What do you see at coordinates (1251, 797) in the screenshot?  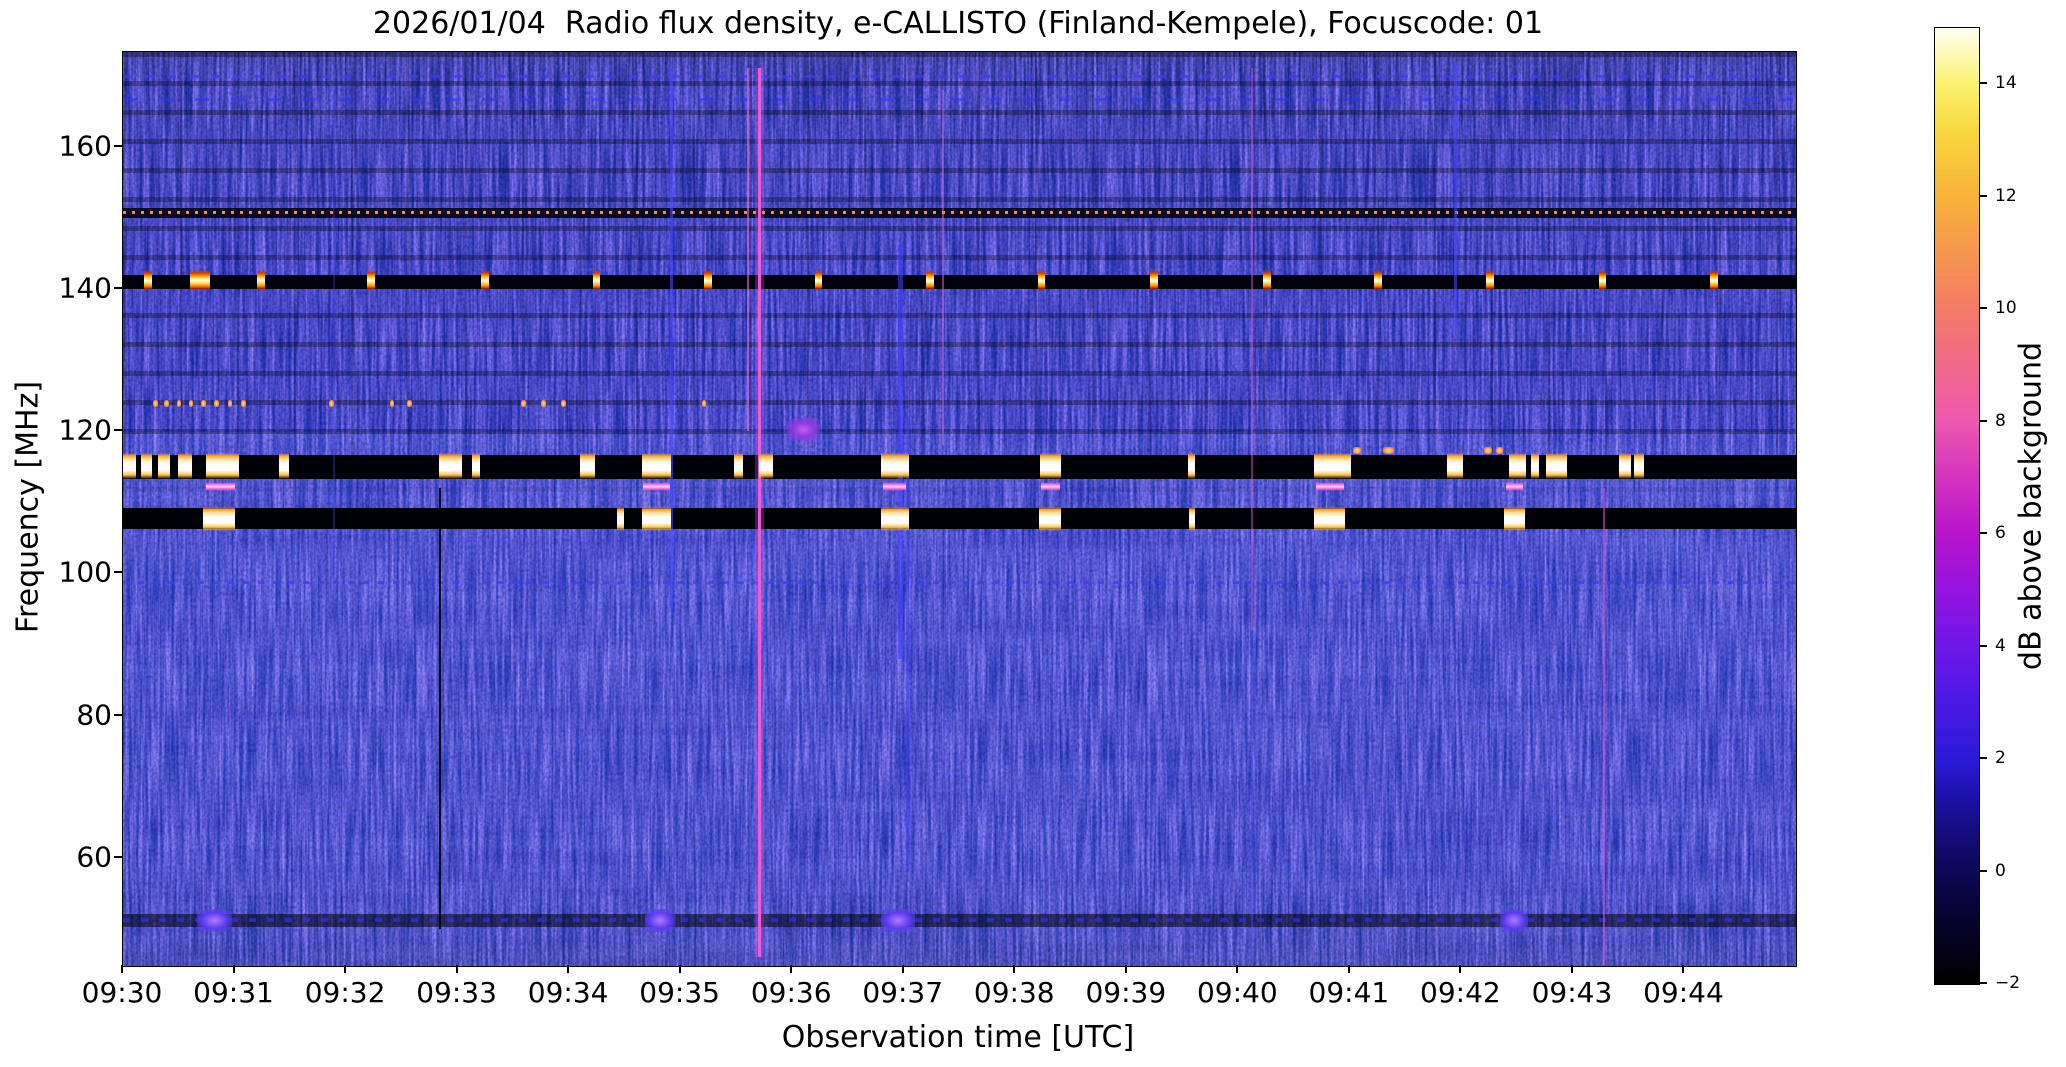 I see `streak-0940b` at bounding box center [1251, 797].